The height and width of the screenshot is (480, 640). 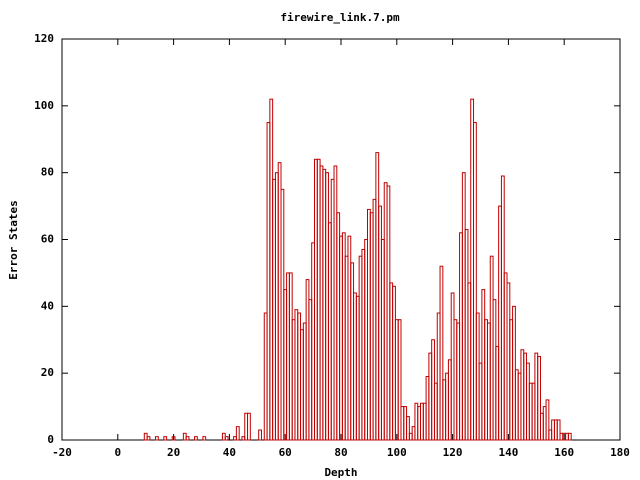 I want to click on x-axis-label: Depth, so click(x=340, y=472).